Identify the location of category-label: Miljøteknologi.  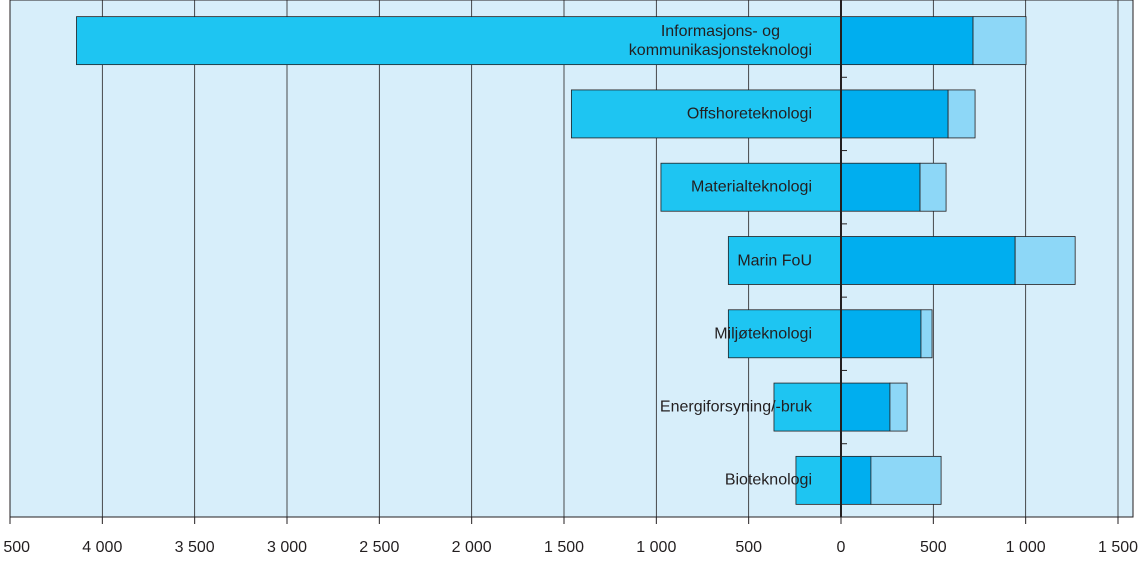
(763, 334).